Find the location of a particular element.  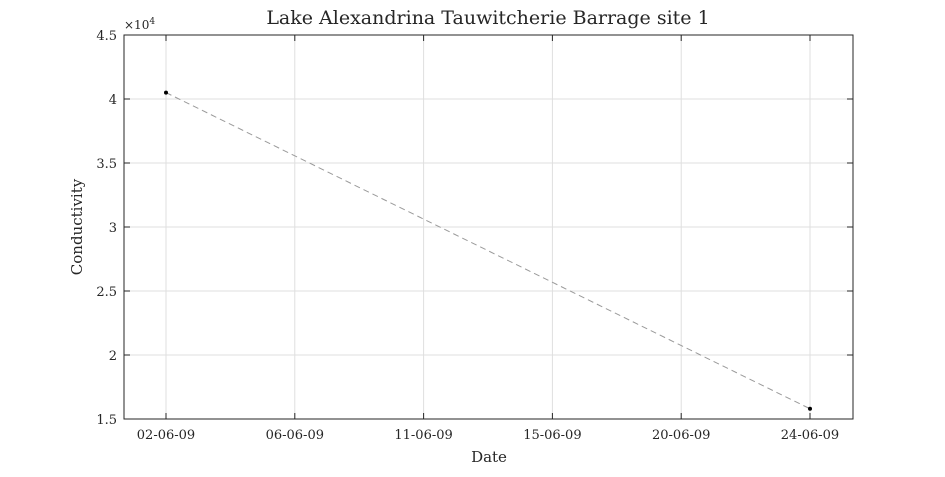

x-tick-label: 11-06-09 is located at coordinates (423, 435).